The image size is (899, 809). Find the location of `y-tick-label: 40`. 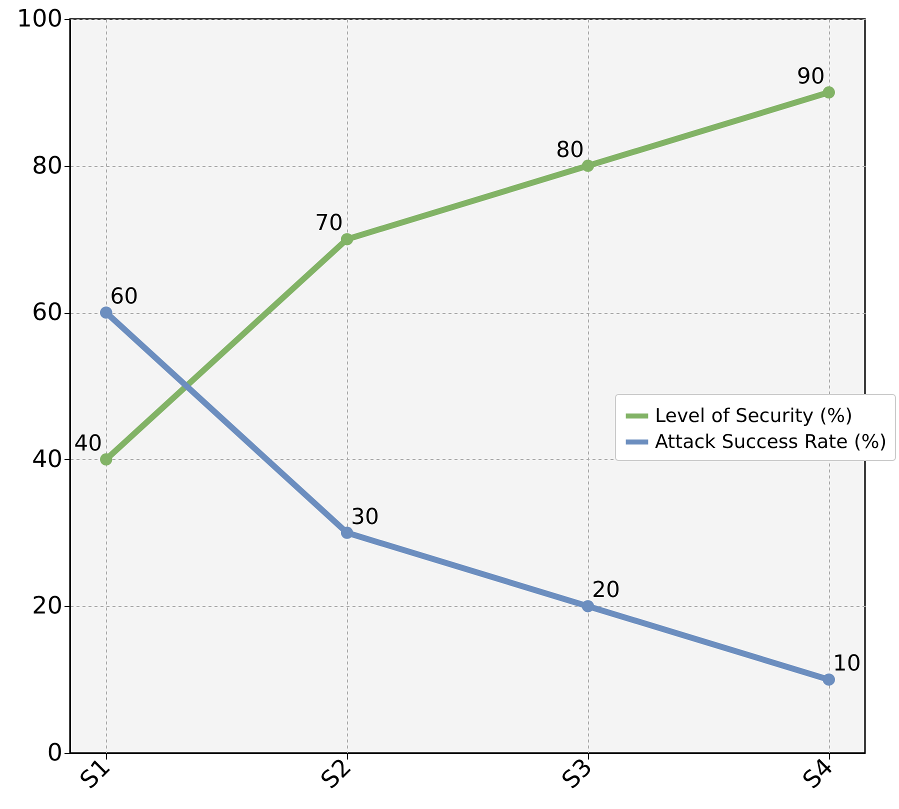

y-tick-label: 40 is located at coordinates (47, 458).